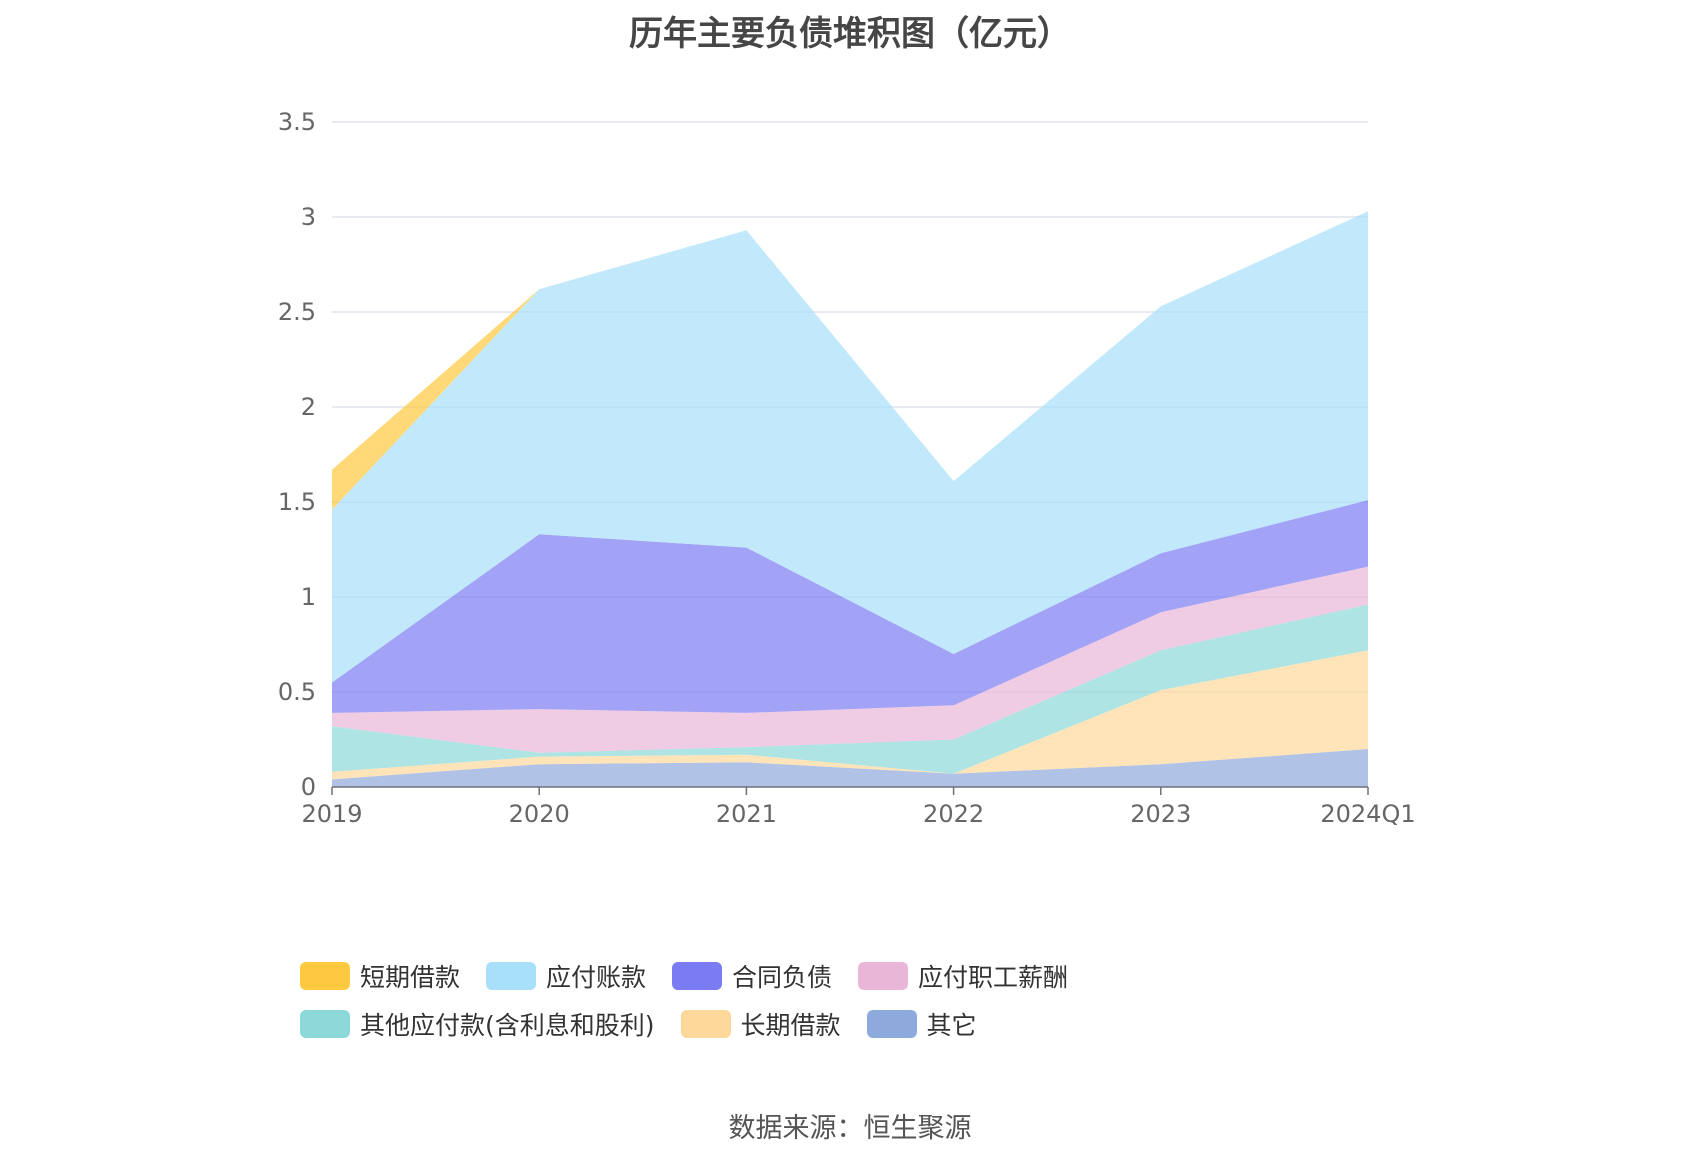 Image resolution: width=1700 pixels, height=1150 pixels. Describe the element at coordinates (308, 597) in the screenshot. I see `y-tick-label: 1` at that location.